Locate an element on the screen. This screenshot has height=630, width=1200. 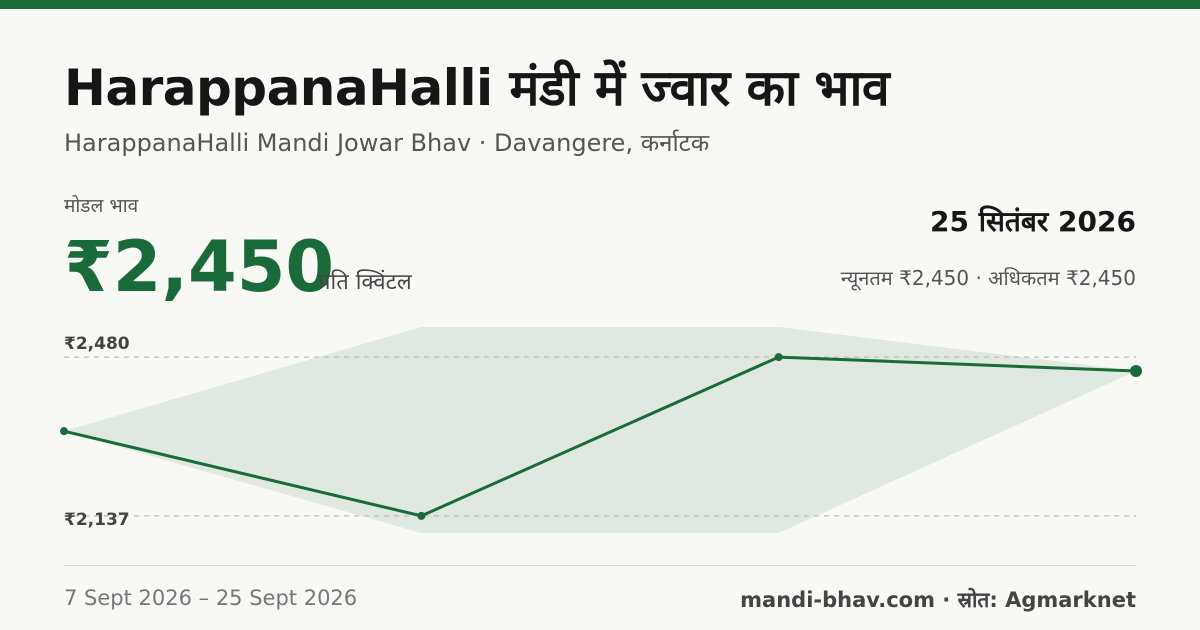
model-price-value: ₹2,450 is located at coordinates (199, 267).